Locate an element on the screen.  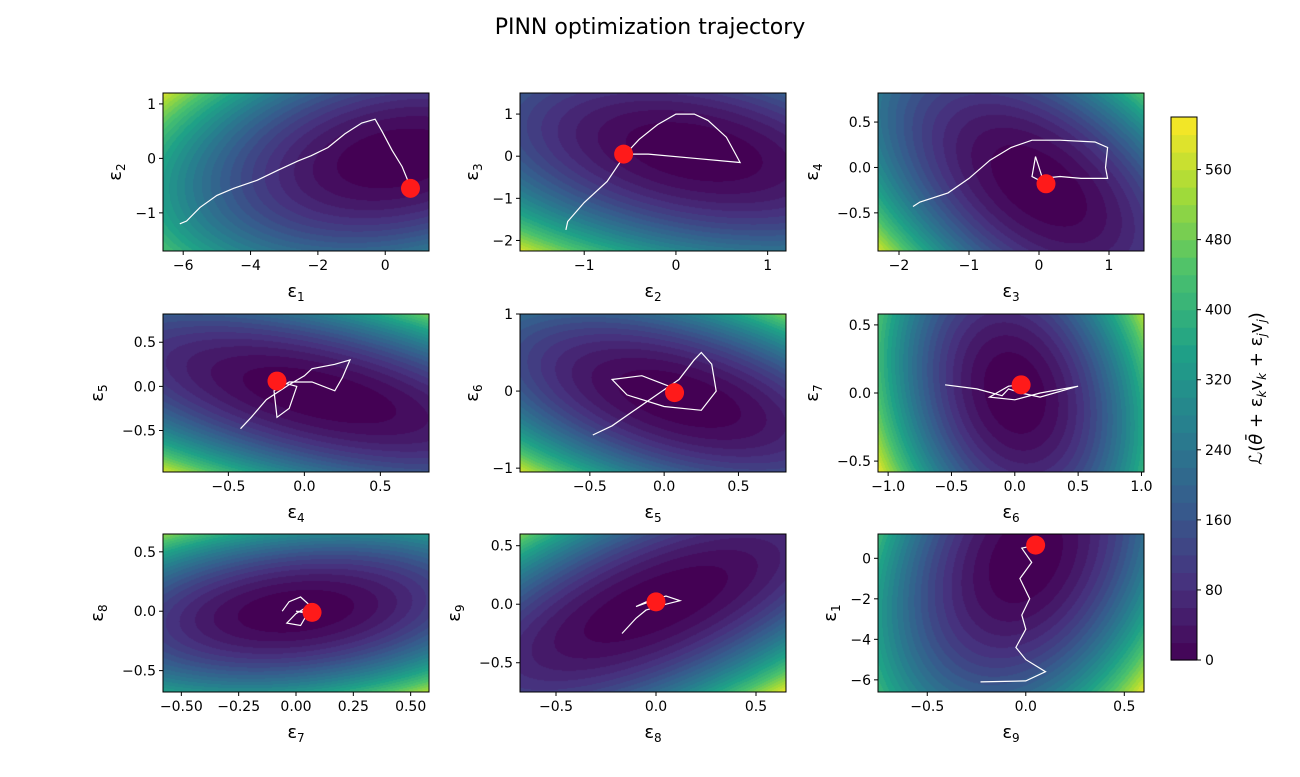
colorbar-label: ℒ(θ̄ + εkvk + εjvj) is located at coordinates (1257, 388).